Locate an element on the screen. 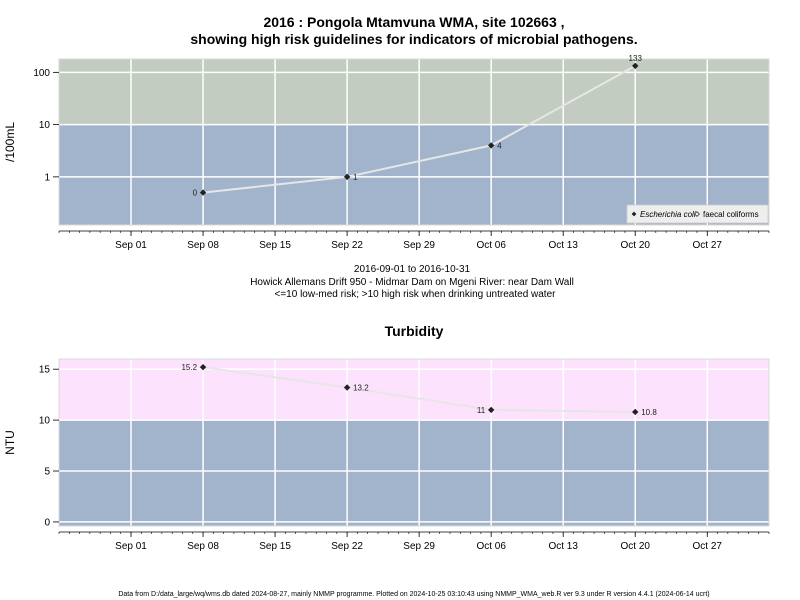 The image size is (800, 600). y-tick-label-2: 100 is located at coordinates (41, 73).